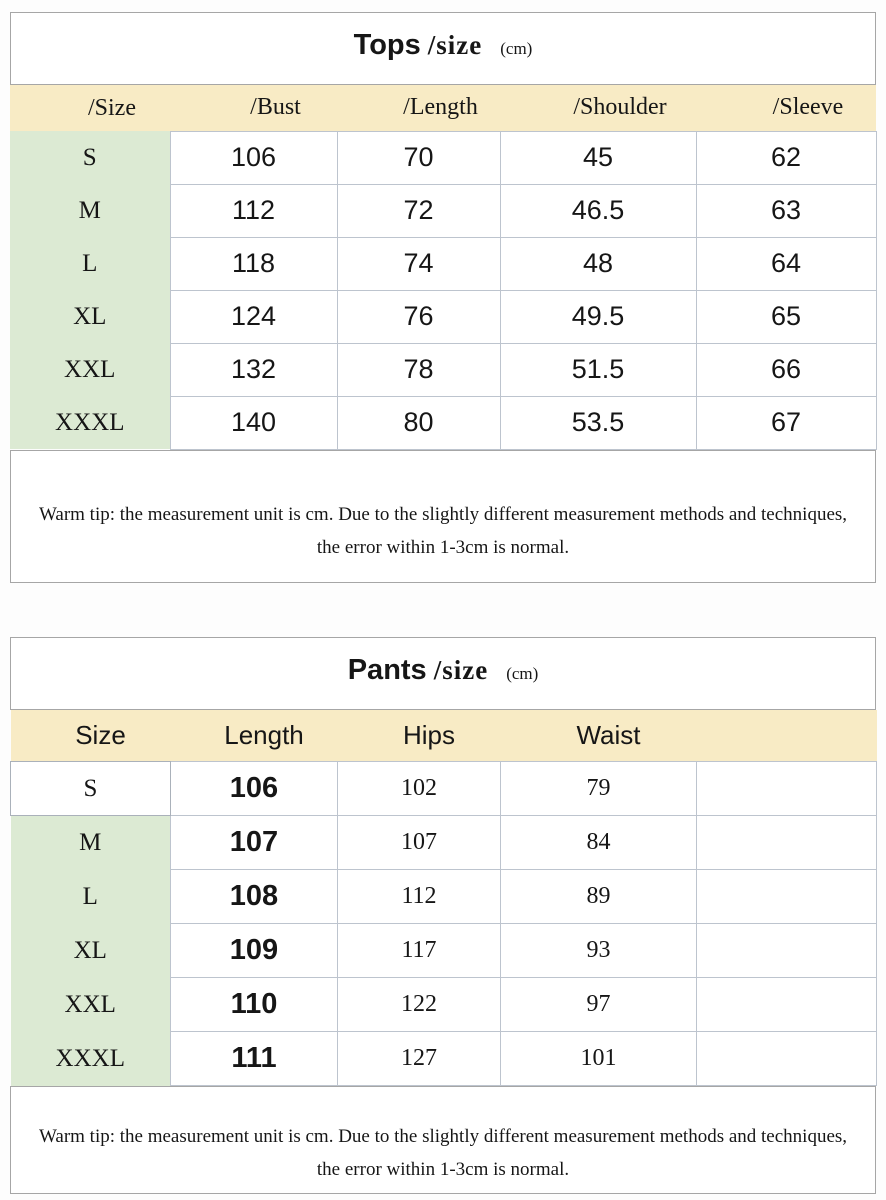  Describe the element at coordinates (443, 316) in the screenshot. I see `table-row: XL 124 76 49.5 65` at that location.